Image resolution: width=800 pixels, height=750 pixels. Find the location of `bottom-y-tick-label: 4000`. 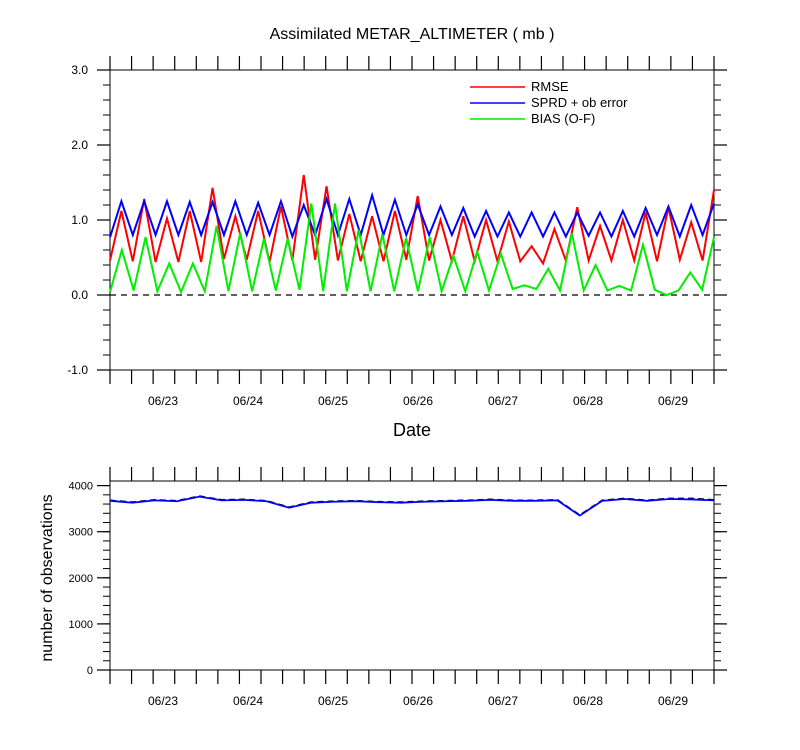

bottom-y-tick-label: 4000 is located at coordinates (81, 487).